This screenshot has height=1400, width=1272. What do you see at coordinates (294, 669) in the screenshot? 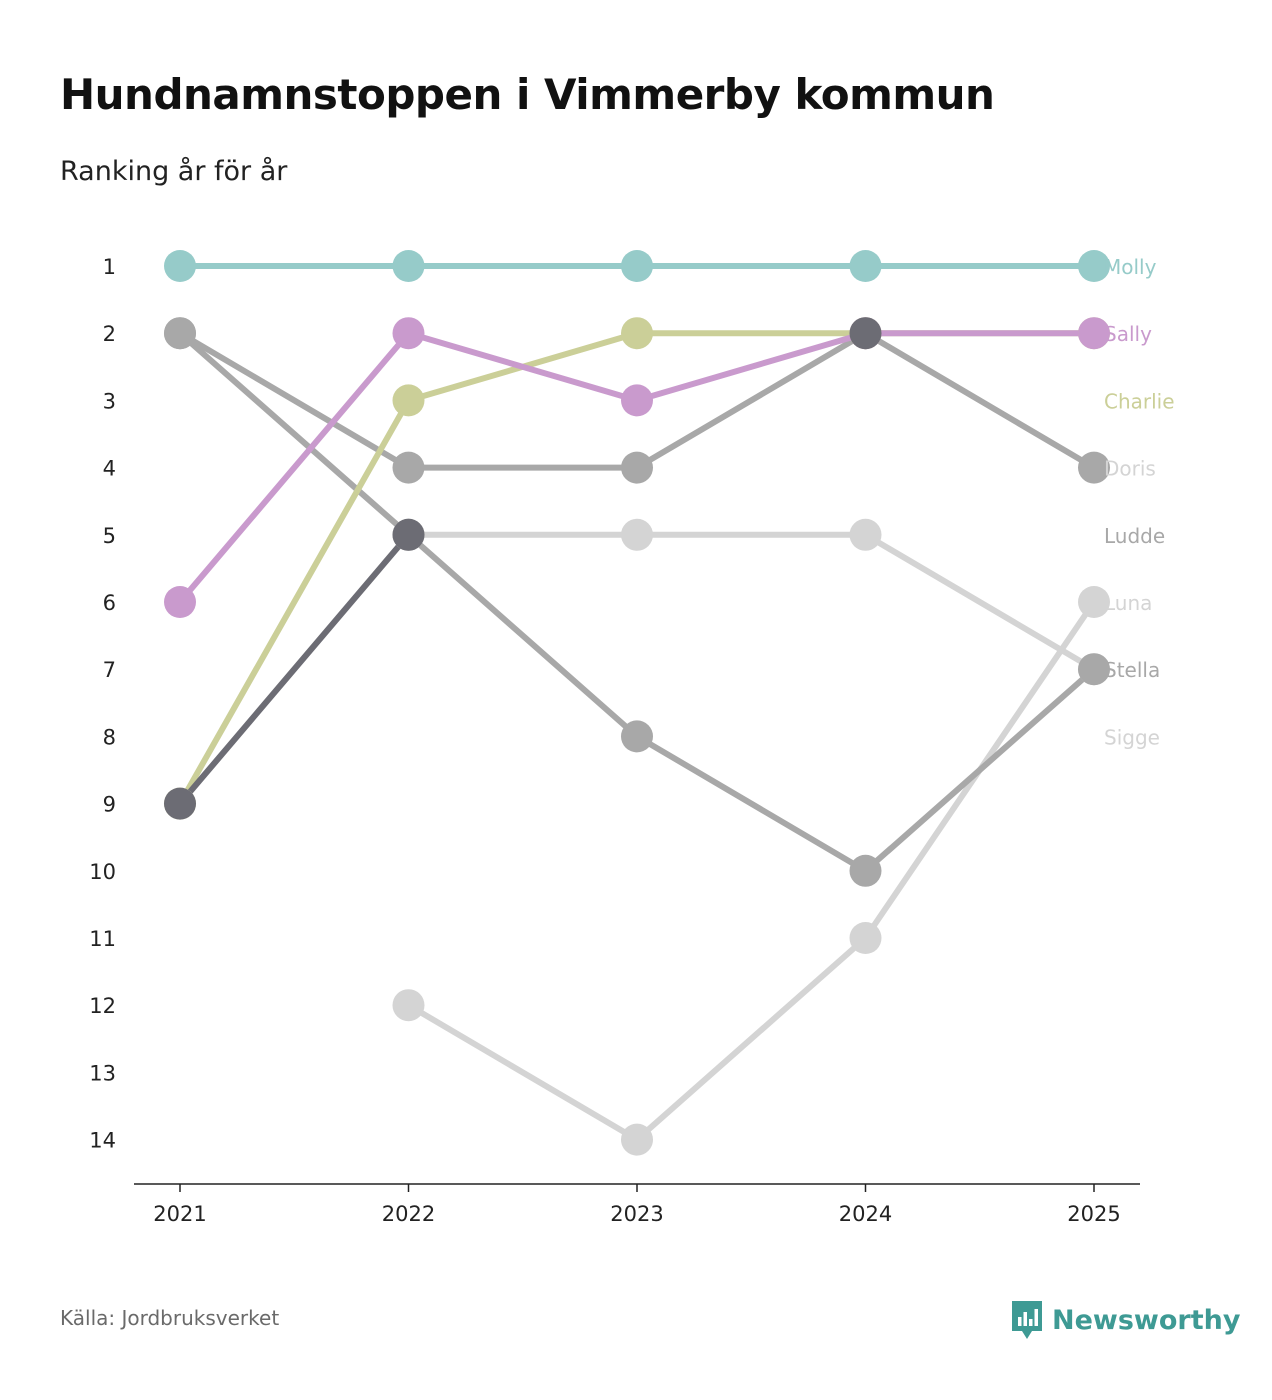
I see `series-line-doris` at bounding box center [294, 669].